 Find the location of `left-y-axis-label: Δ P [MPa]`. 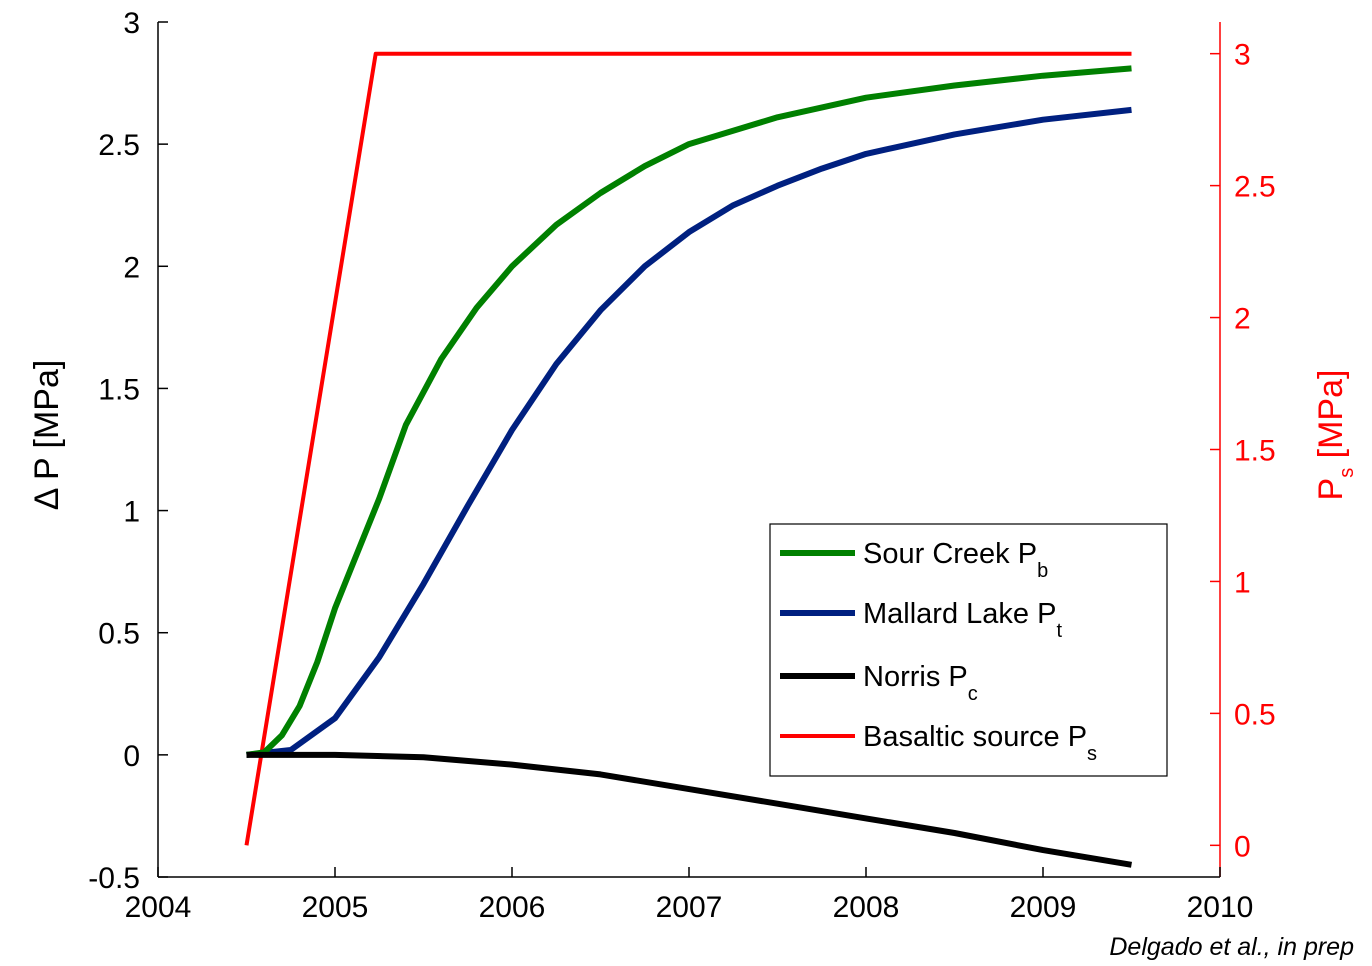

left-y-axis-label: Δ P [MPa] is located at coordinates (47, 435).